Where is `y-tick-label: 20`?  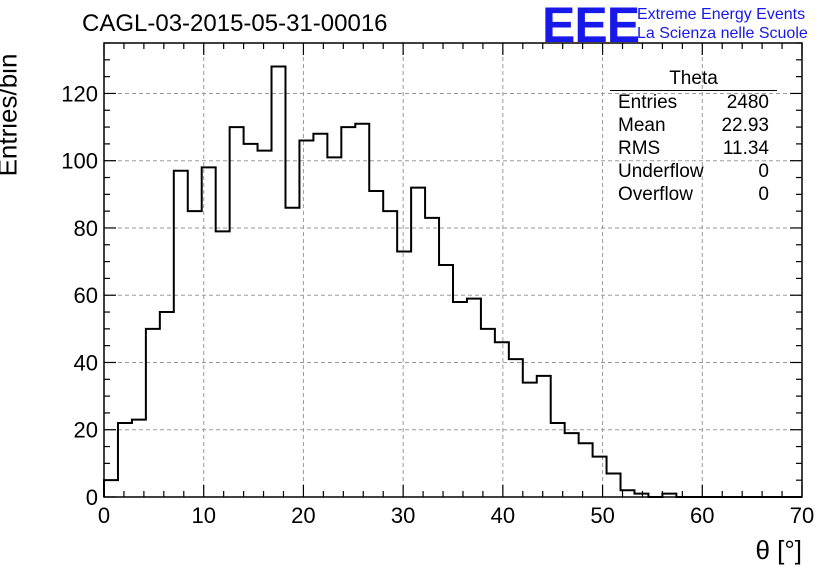
y-tick-label: 20 is located at coordinates (86, 430).